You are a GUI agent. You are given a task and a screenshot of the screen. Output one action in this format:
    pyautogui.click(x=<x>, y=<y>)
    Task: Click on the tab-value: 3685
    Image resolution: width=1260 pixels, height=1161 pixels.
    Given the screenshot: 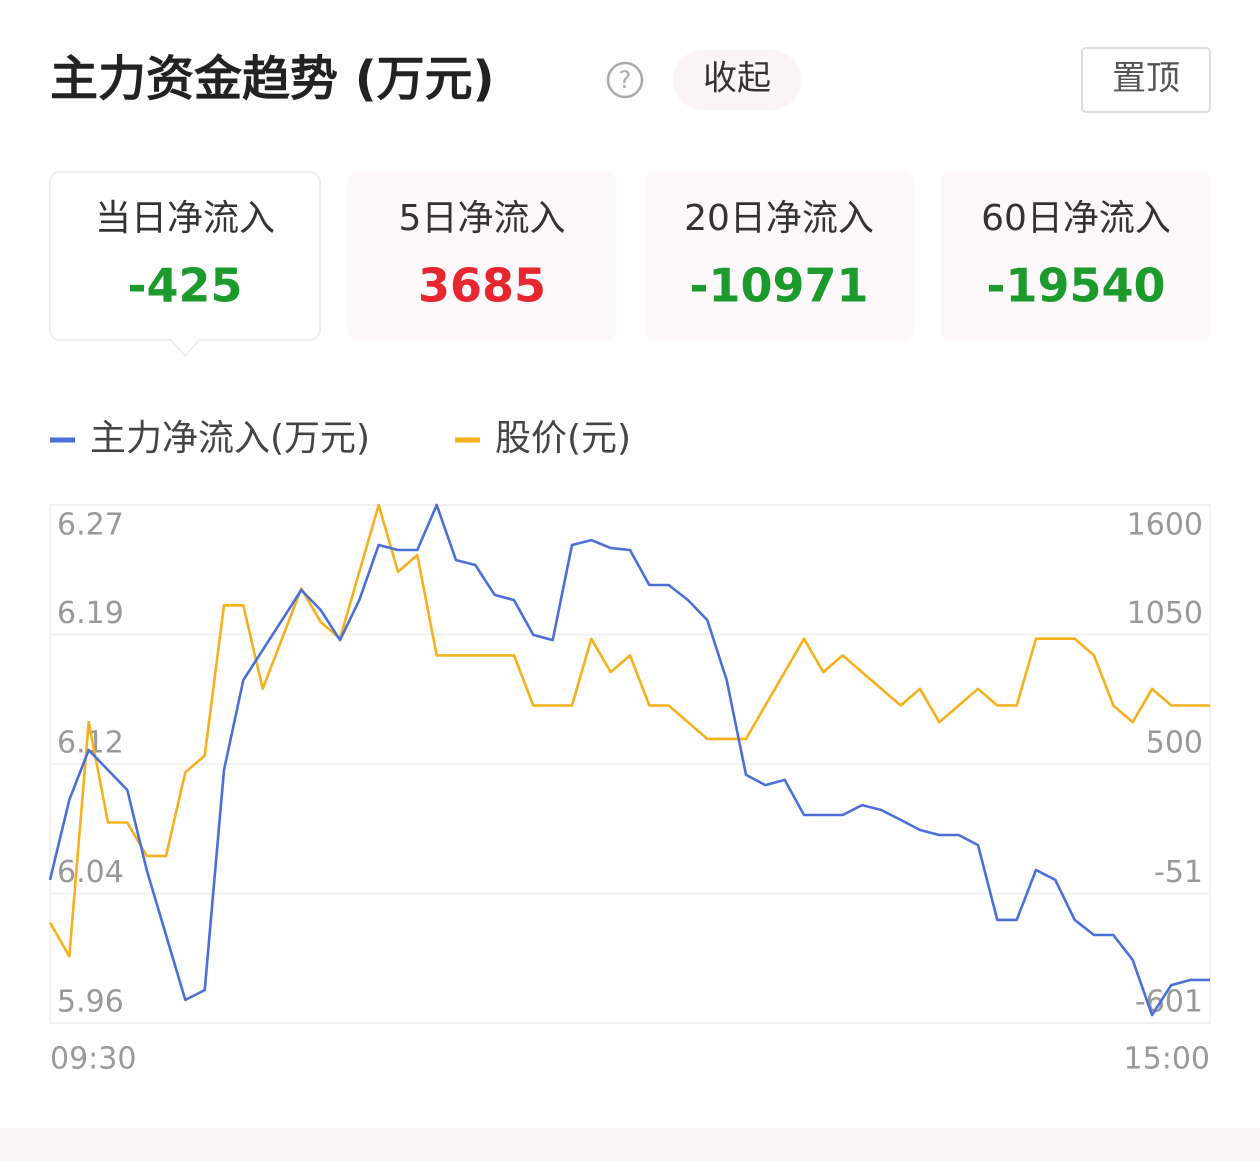 What is the action you would take?
    pyautogui.click(x=482, y=286)
    